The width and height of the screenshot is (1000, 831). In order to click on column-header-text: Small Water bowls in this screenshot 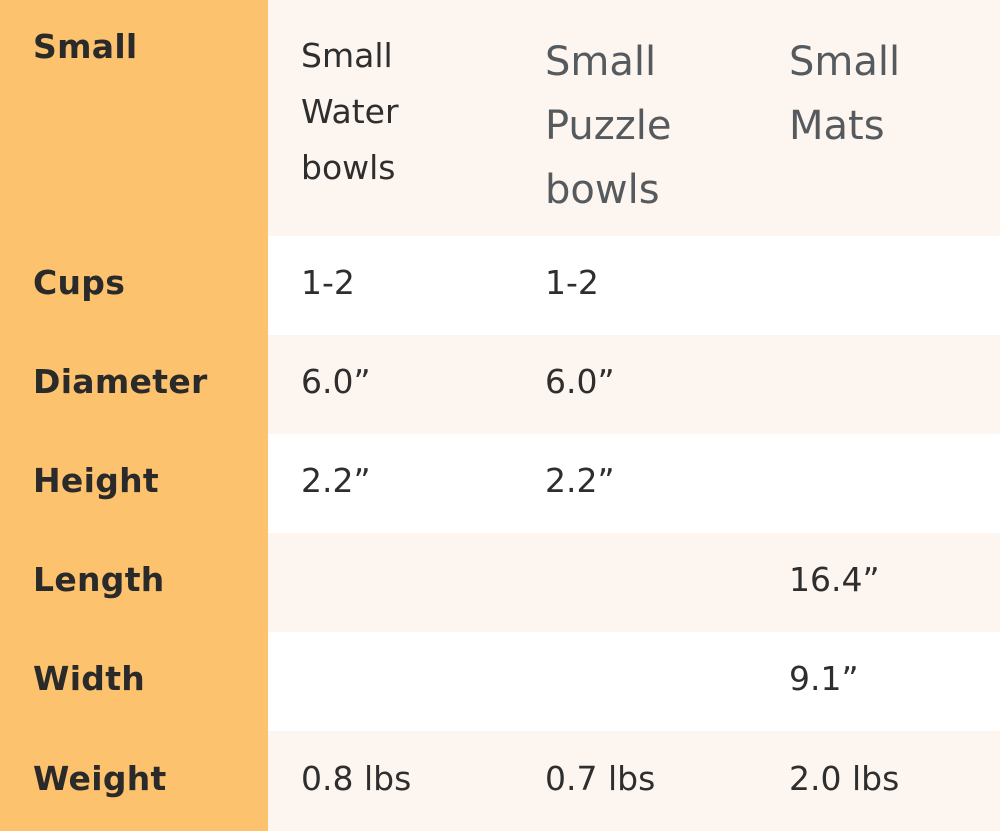, I will do `click(350, 112)`.